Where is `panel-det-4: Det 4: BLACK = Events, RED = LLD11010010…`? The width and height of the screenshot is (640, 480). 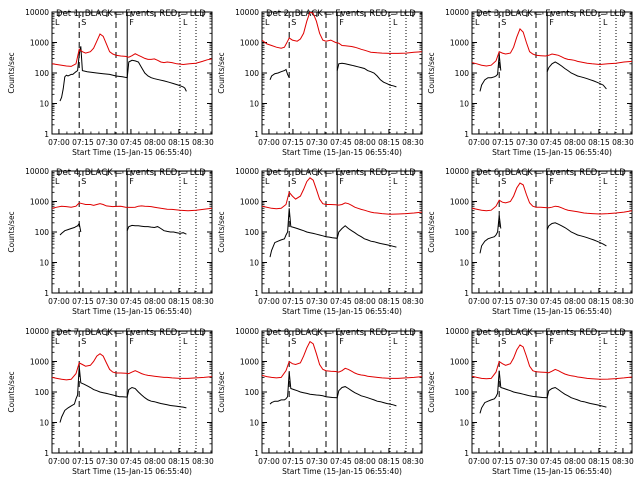 panel-det-4: Det 4: BLACK = Events, RED = LLD11010010… is located at coordinates (110, 241).